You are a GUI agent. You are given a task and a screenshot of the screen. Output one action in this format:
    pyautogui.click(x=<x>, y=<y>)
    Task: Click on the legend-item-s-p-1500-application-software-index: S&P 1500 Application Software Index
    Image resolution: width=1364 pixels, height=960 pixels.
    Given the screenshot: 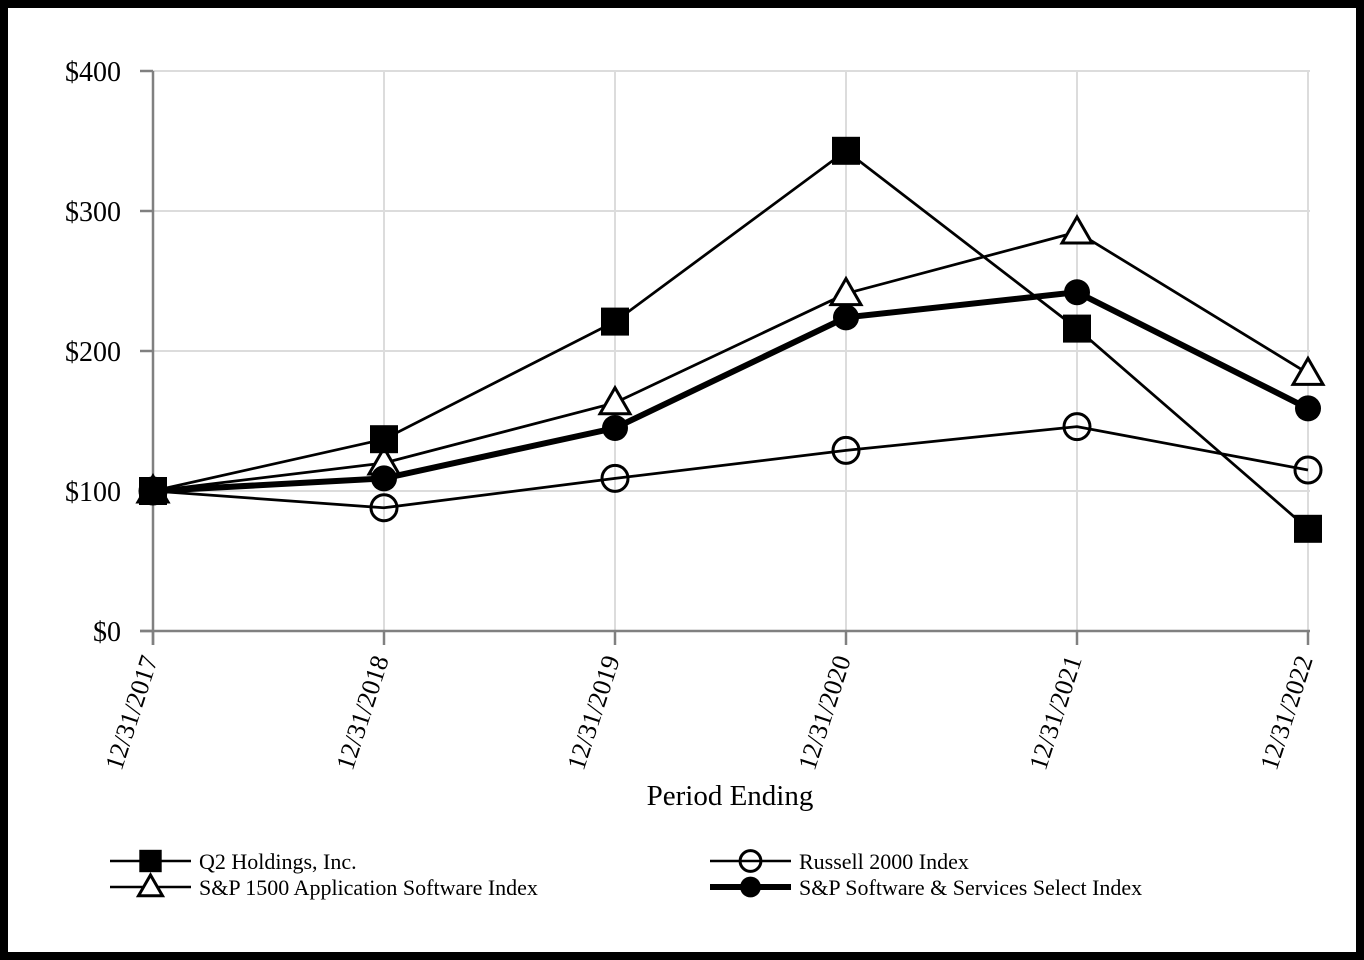 What is the action you would take?
    pyautogui.click(x=324, y=885)
    